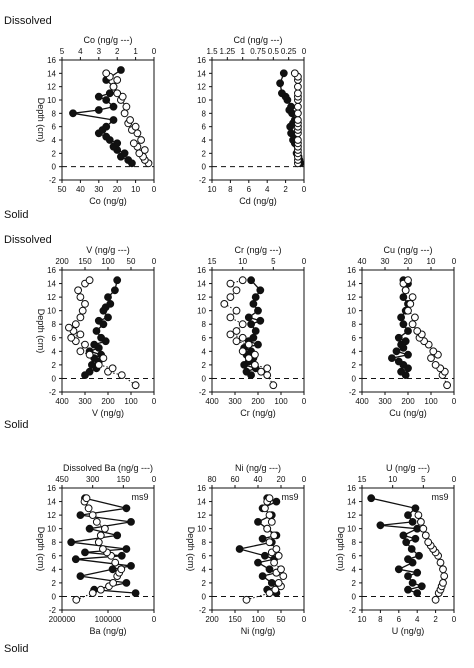 Image resolution: width=474 pixels, height=668 pixels. Describe the element at coordinates (249, 189) in the screenshot. I see `bottom-tick-label: 6` at that location.